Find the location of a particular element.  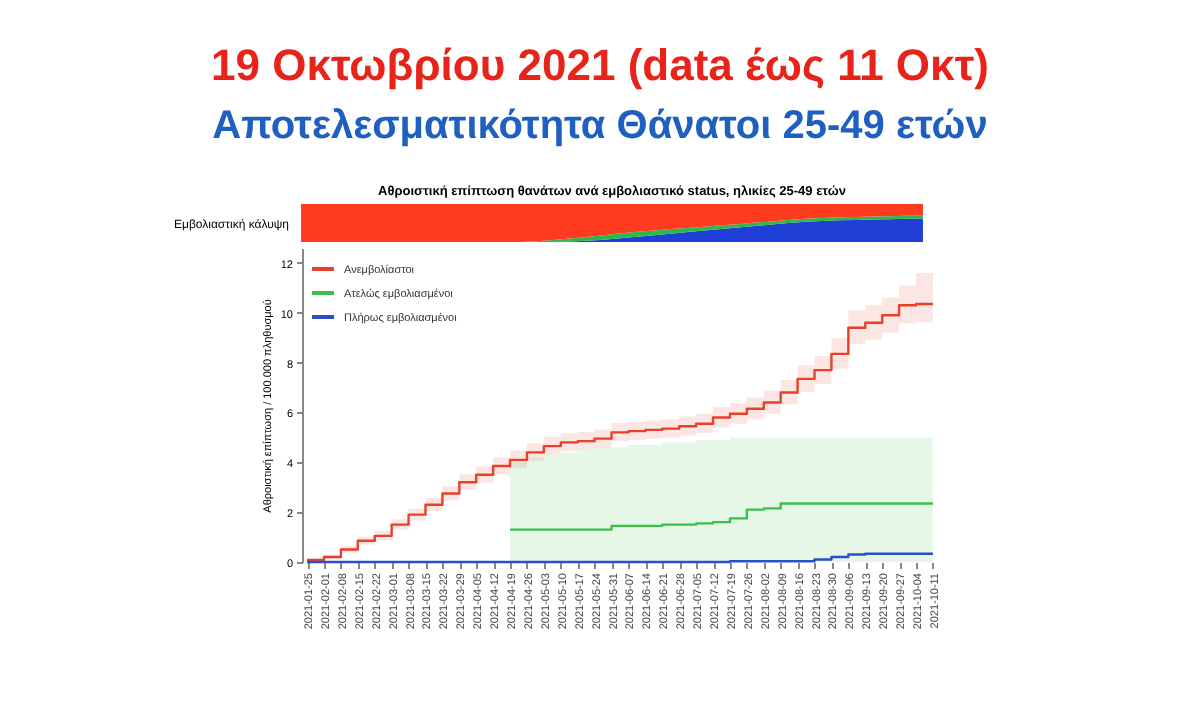

chart-title: 19 Οκτωβρίου 2021 (data έως 11 Οκτ) is located at coordinates (600, 66).